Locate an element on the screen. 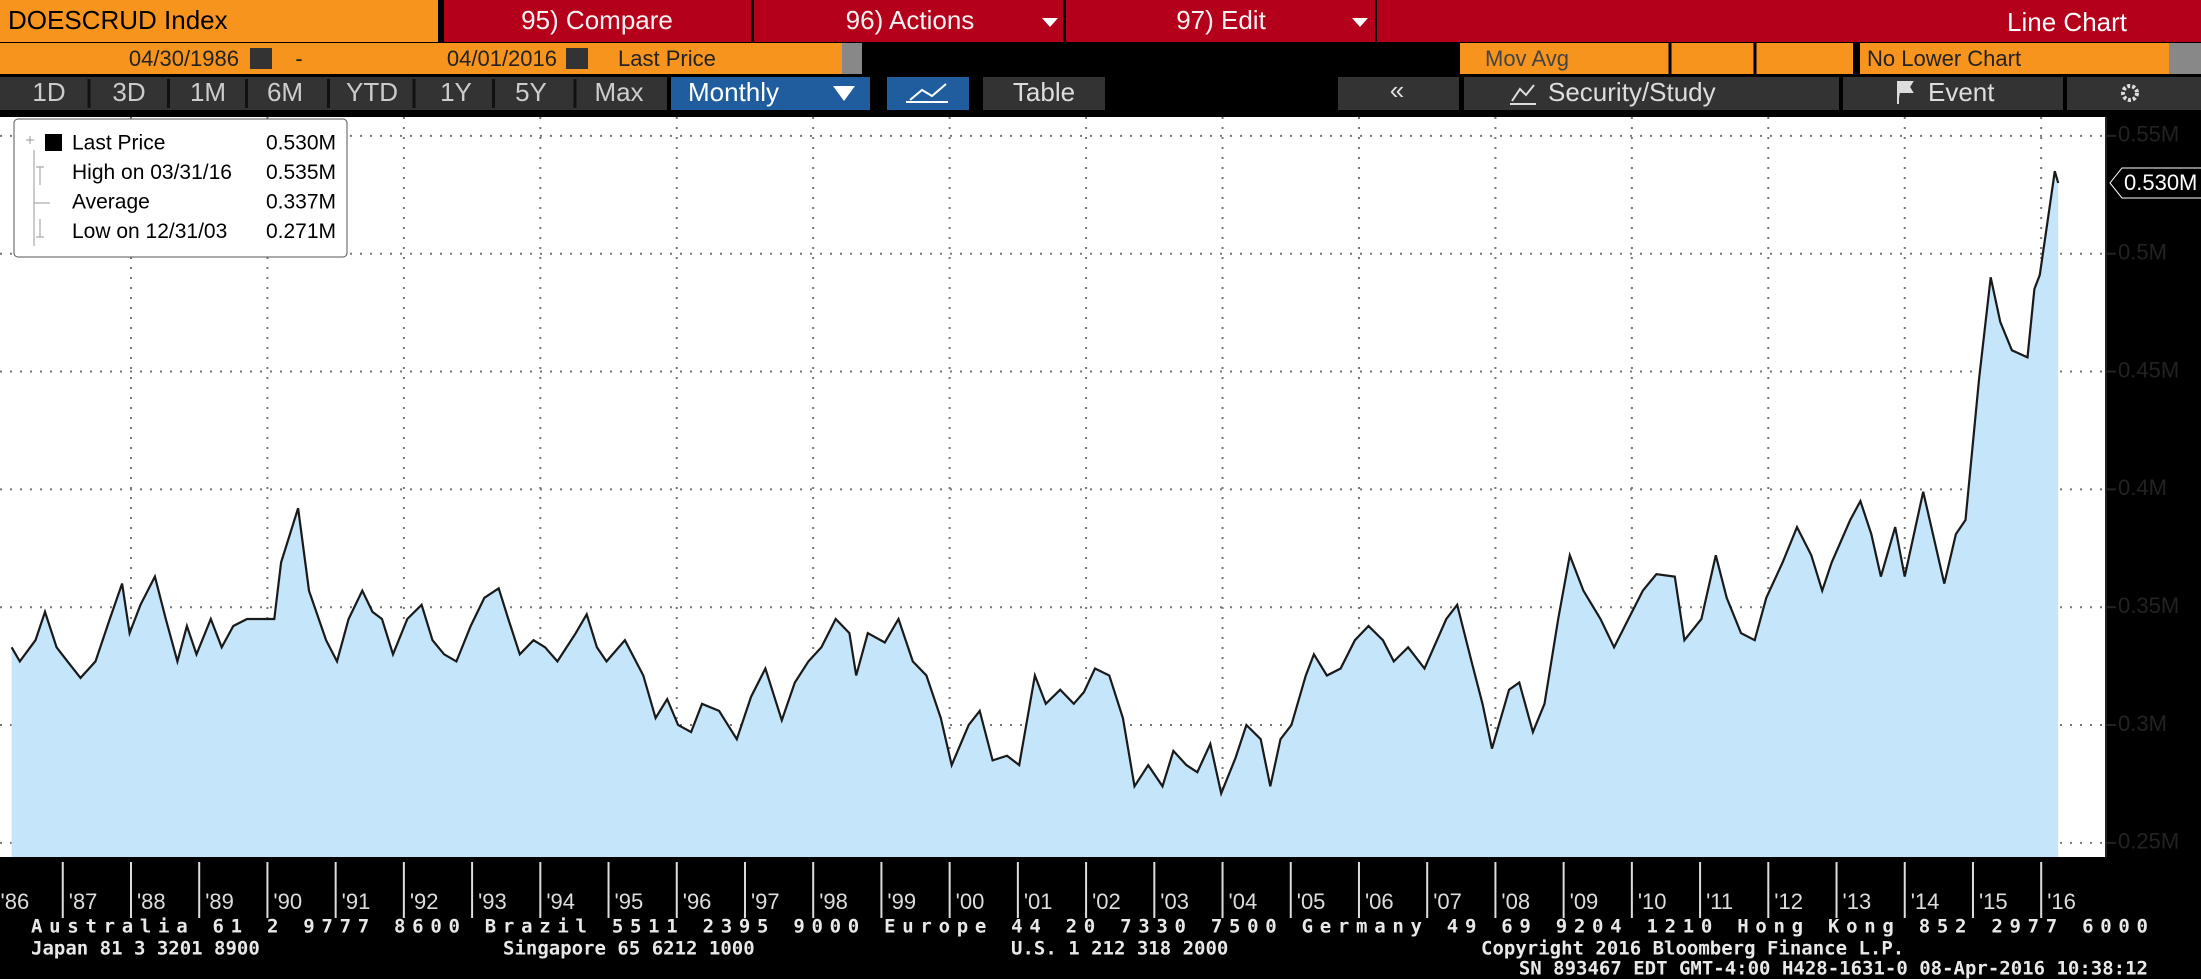 This screenshot has height=979, width=2201. y-tick-label: 0.35M is located at coordinates (2148, 605).